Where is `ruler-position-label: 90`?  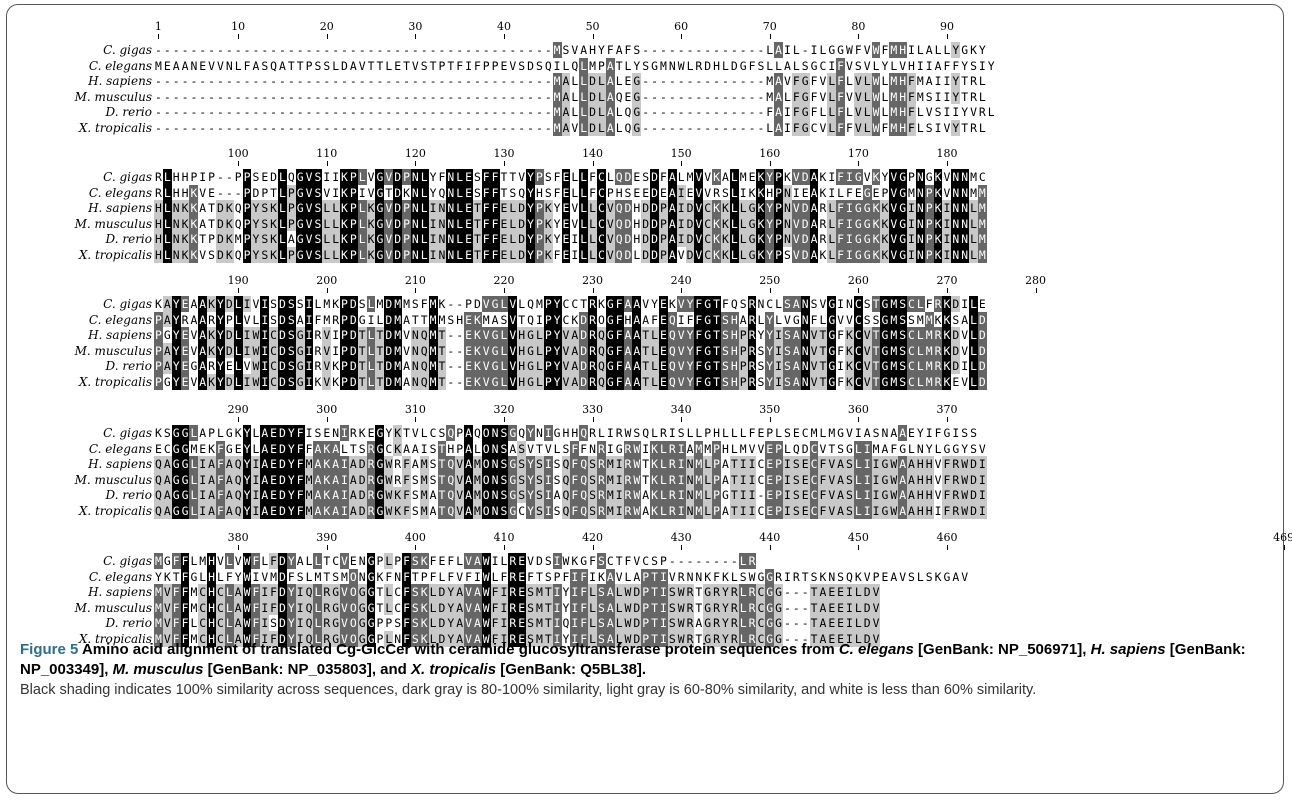 ruler-position-label: 90 is located at coordinates (946, 26).